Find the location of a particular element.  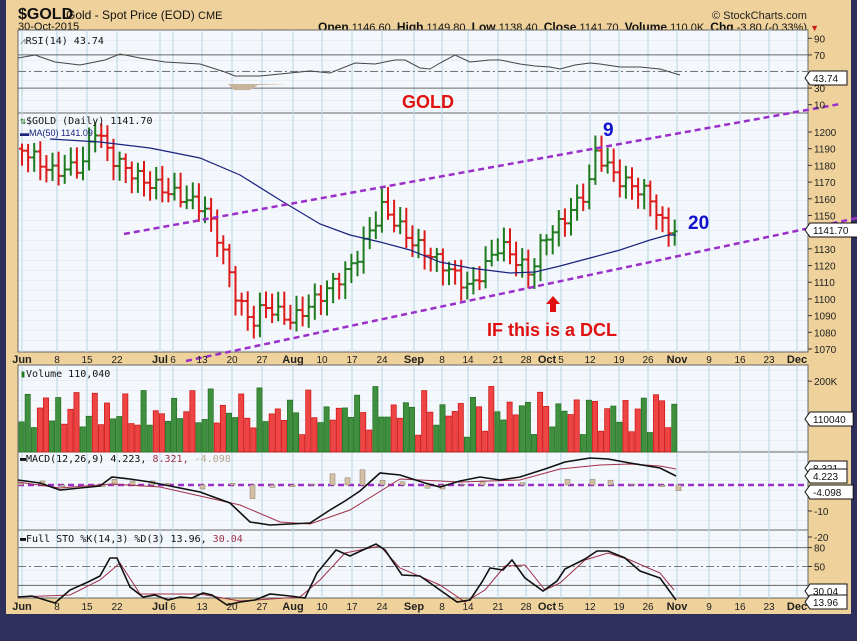

rsi-tick: 30 is located at coordinates (820, 89).